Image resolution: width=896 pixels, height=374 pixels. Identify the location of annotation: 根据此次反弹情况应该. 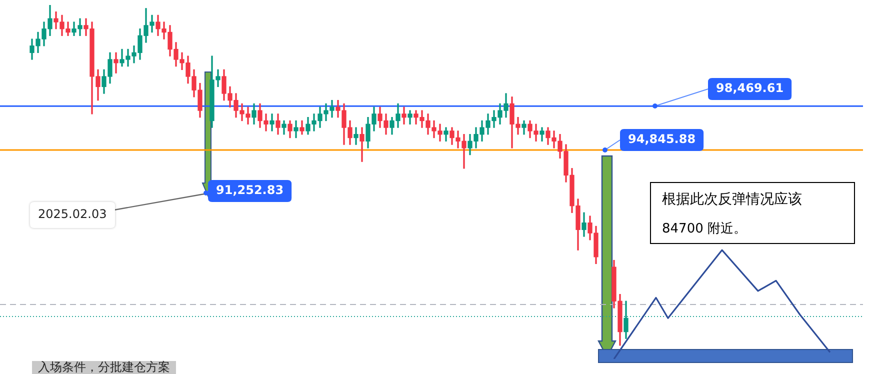
(732, 200).